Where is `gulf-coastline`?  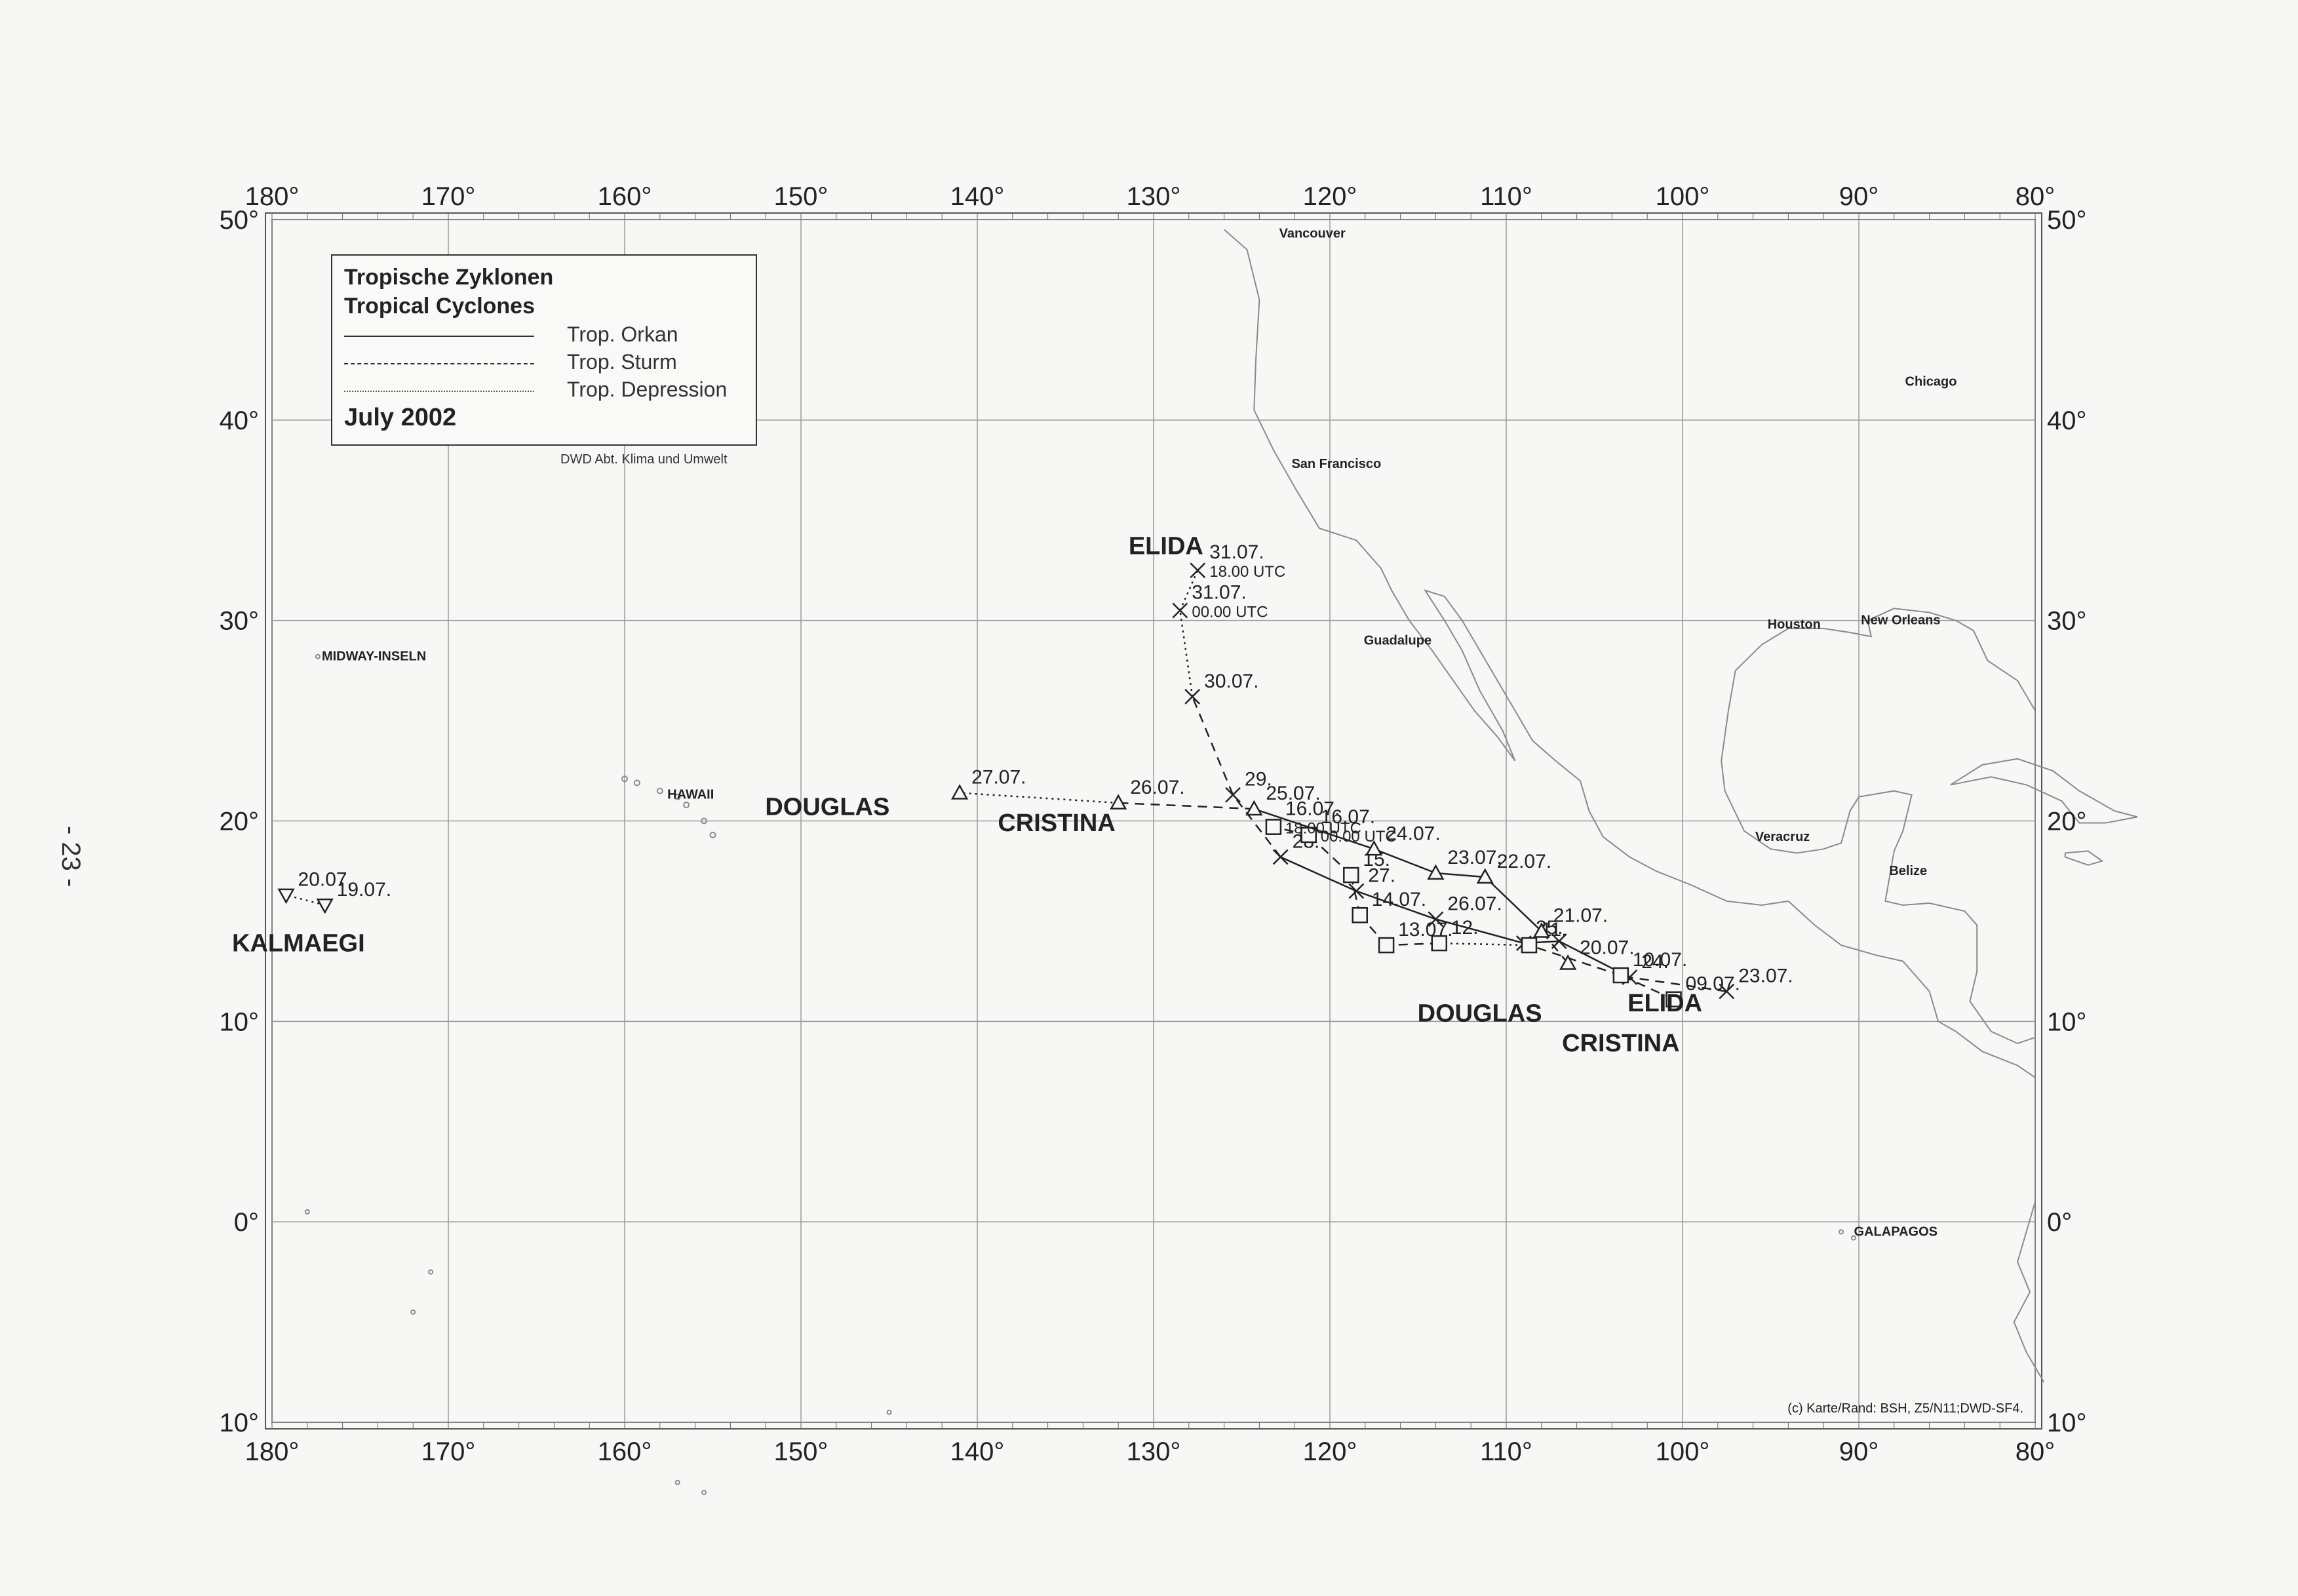
gulf-coastline is located at coordinates (1879, 826).